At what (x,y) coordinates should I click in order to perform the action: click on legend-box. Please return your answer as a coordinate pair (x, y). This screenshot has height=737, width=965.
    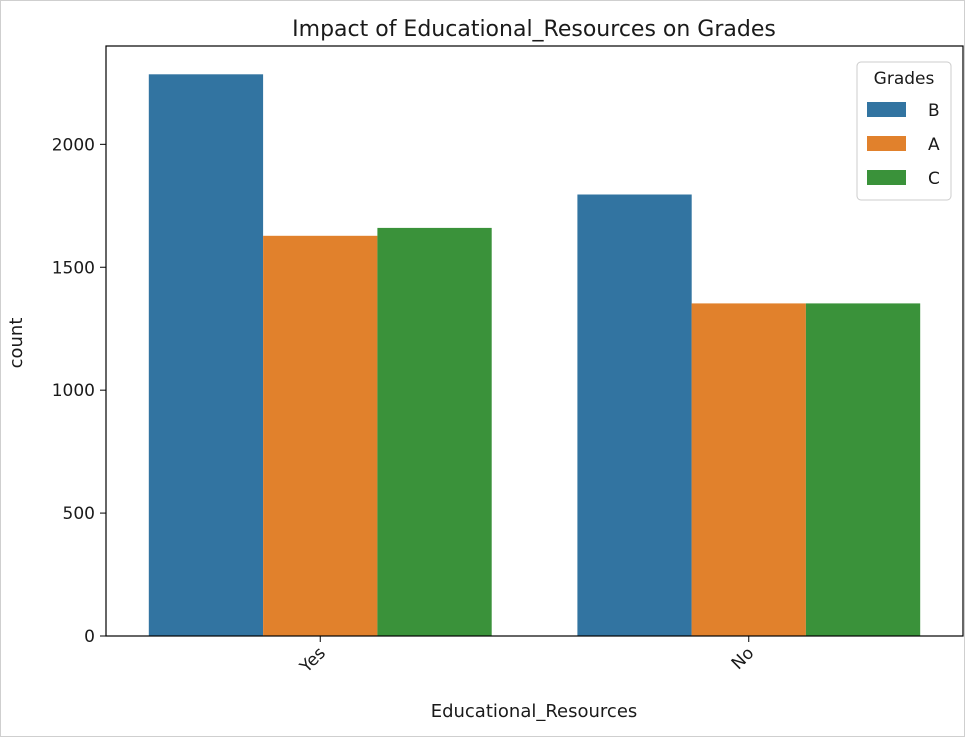
    Looking at the image, I should click on (904, 131).